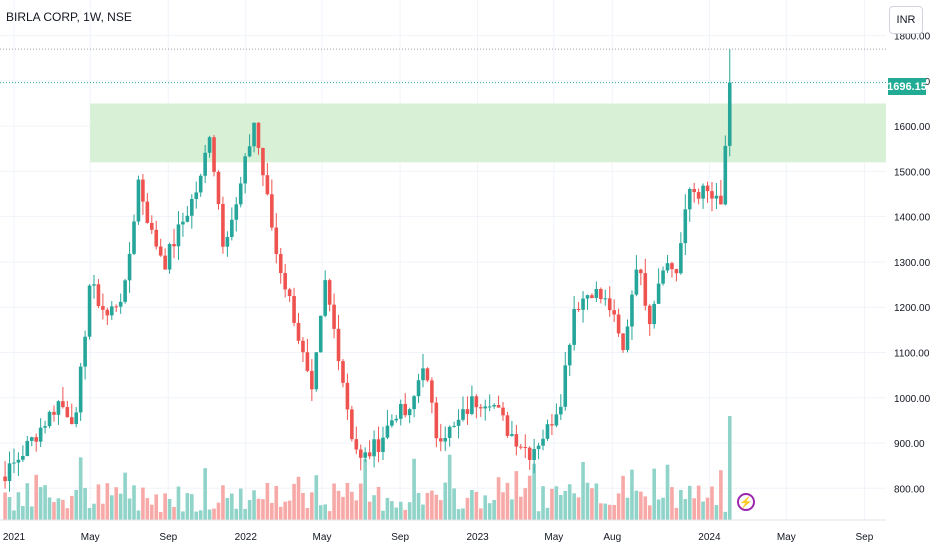 This screenshot has width=932, height=550. I want to click on currency-button: INR, so click(906, 20).